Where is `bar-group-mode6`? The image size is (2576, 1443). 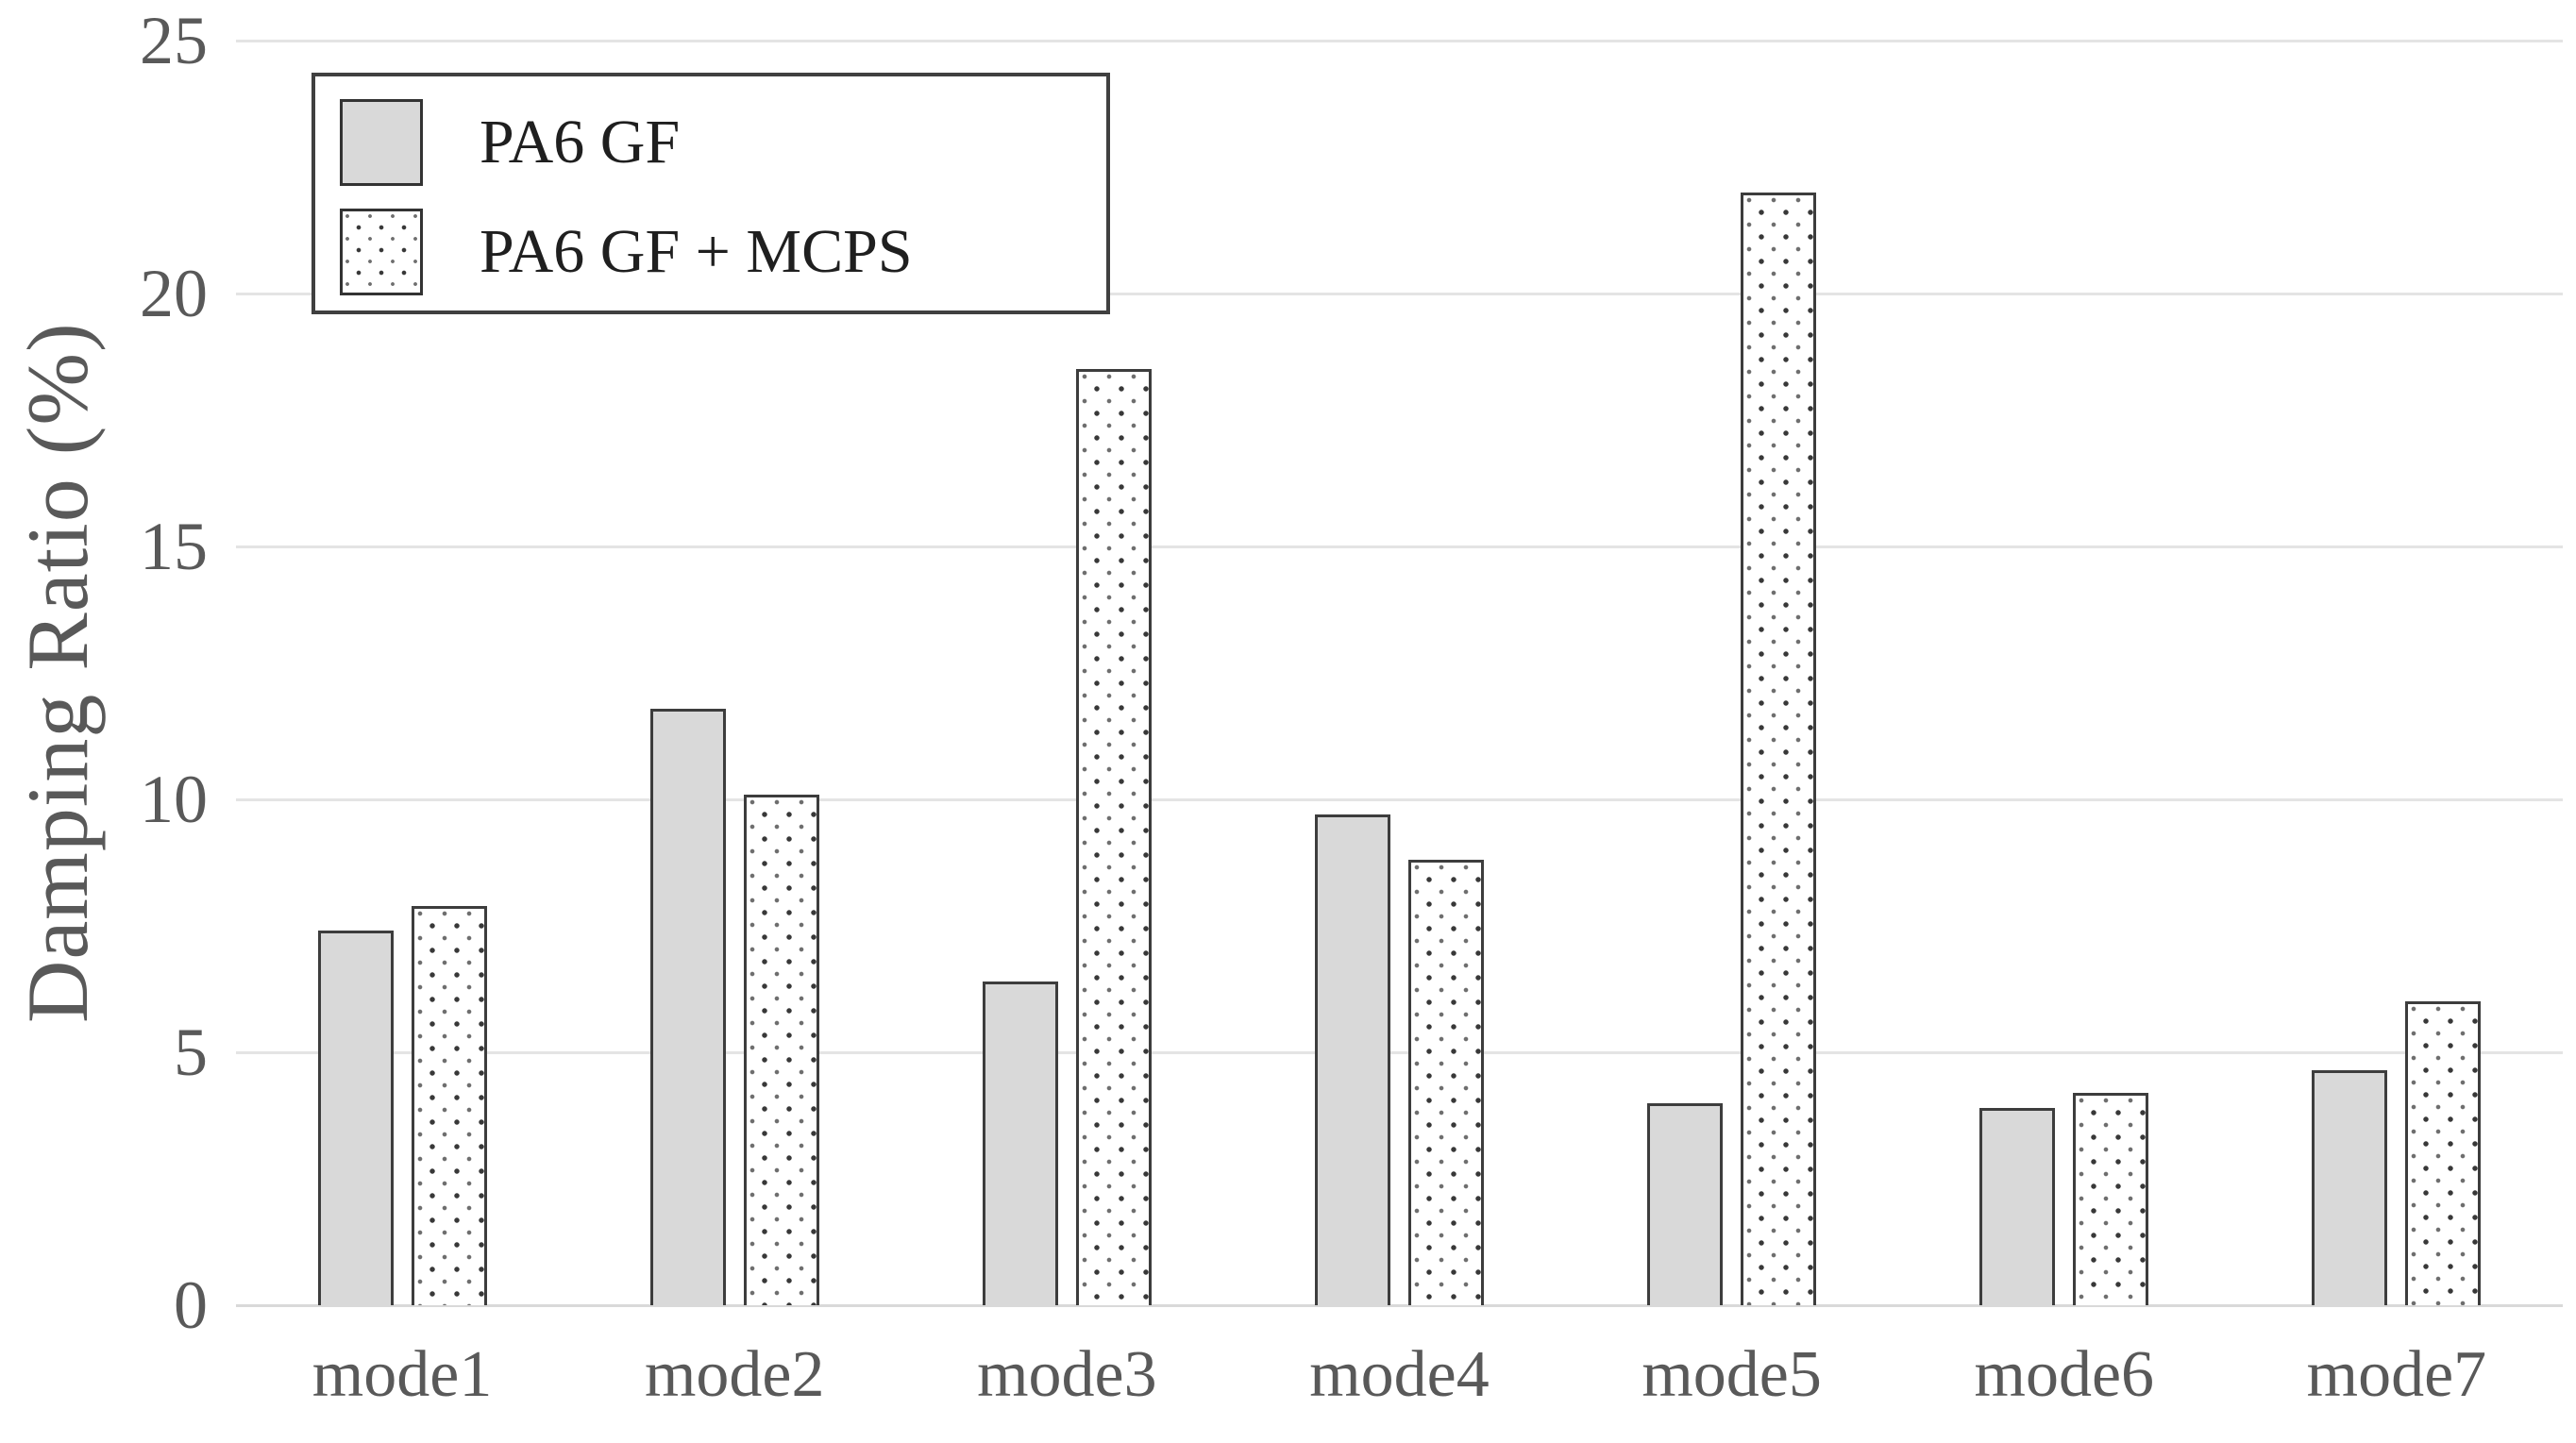
bar-group-mode6 is located at coordinates (2064, 673).